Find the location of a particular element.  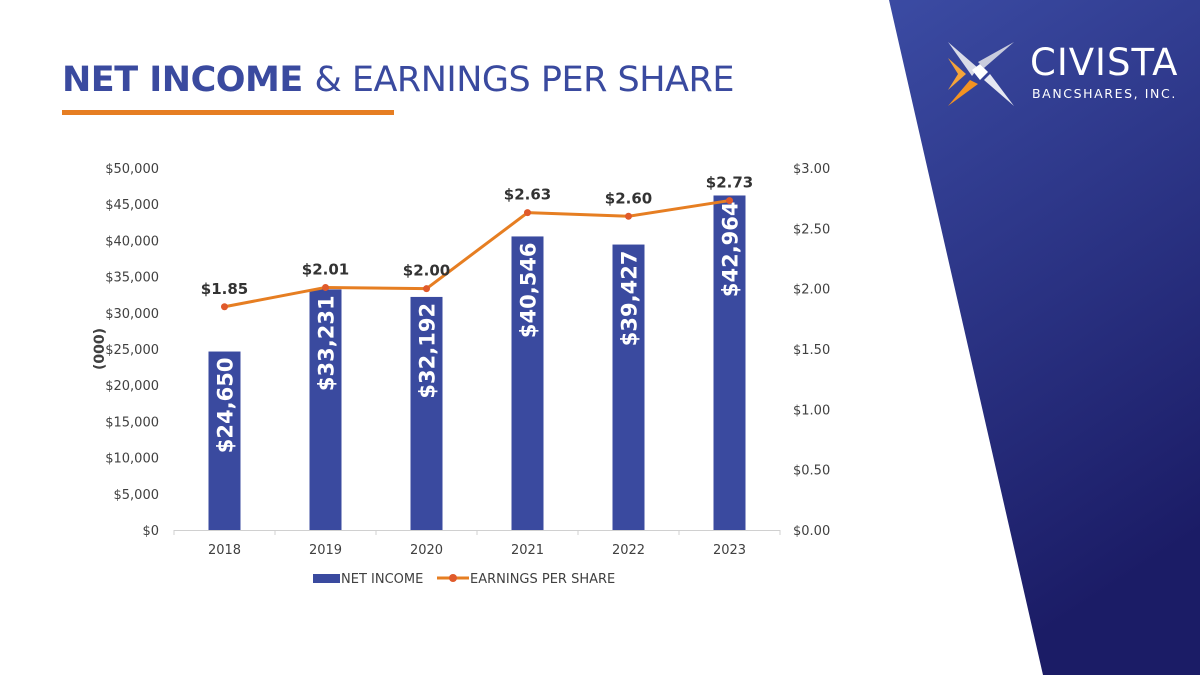

y2-tick-label: $1.50 is located at coordinates (811, 350).